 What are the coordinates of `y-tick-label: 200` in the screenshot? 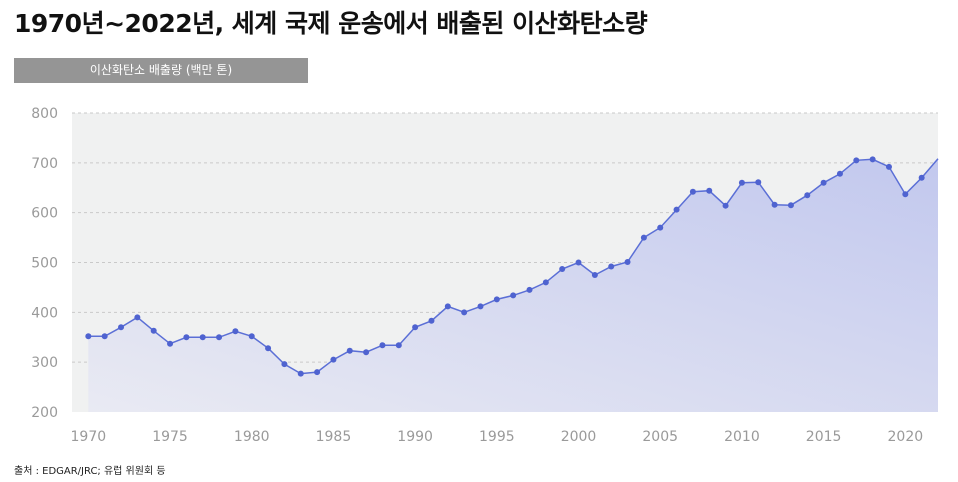 It's located at (44, 413).